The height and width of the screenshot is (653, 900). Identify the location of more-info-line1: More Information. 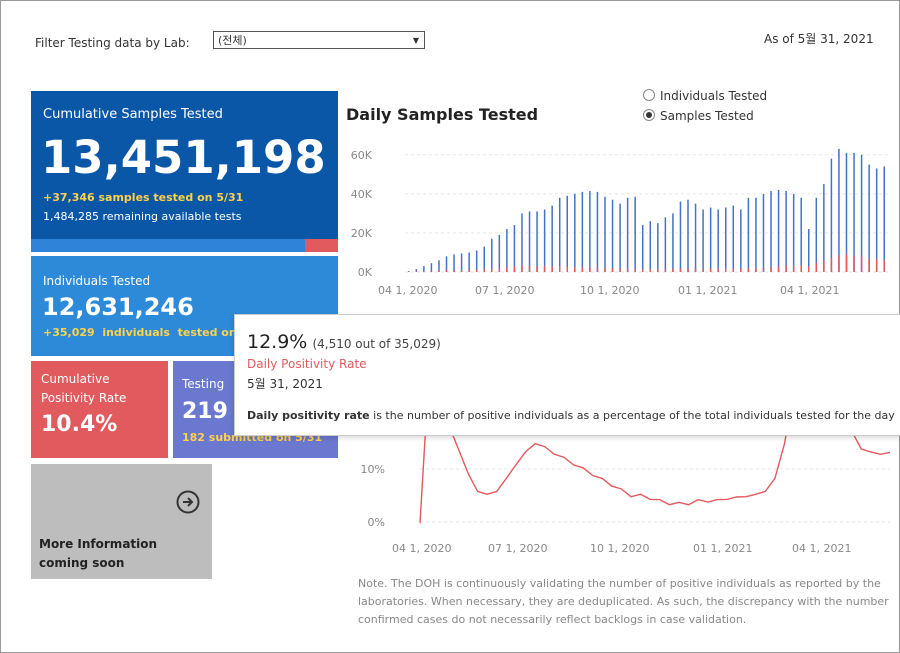
(98, 544).